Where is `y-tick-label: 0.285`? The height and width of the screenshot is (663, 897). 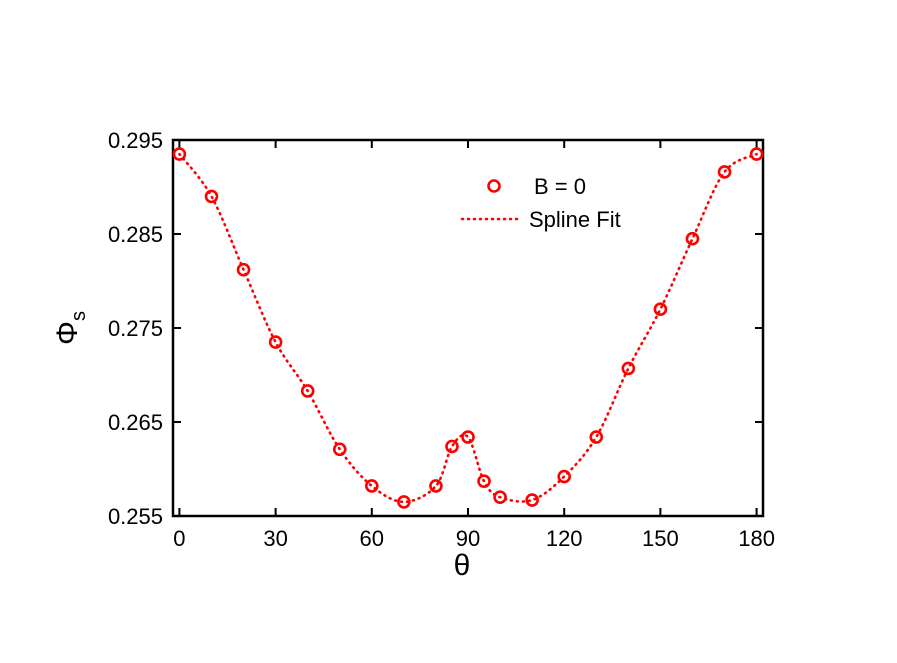 y-tick-label: 0.285 is located at coordinates (135, 234).